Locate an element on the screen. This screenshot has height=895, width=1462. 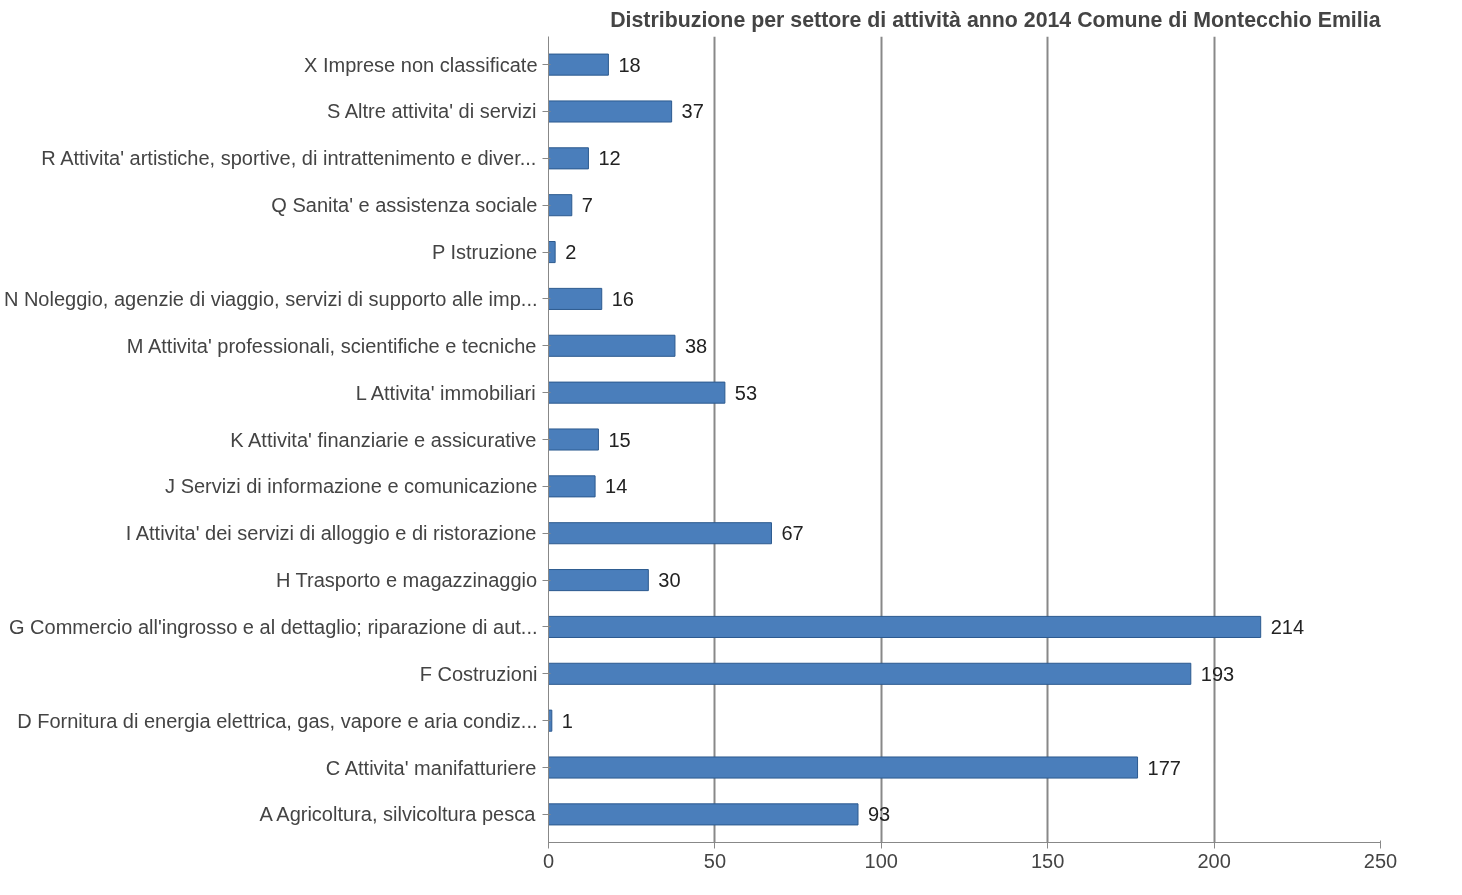
x-tick-label: 50 is located at coordinates (715, 860).